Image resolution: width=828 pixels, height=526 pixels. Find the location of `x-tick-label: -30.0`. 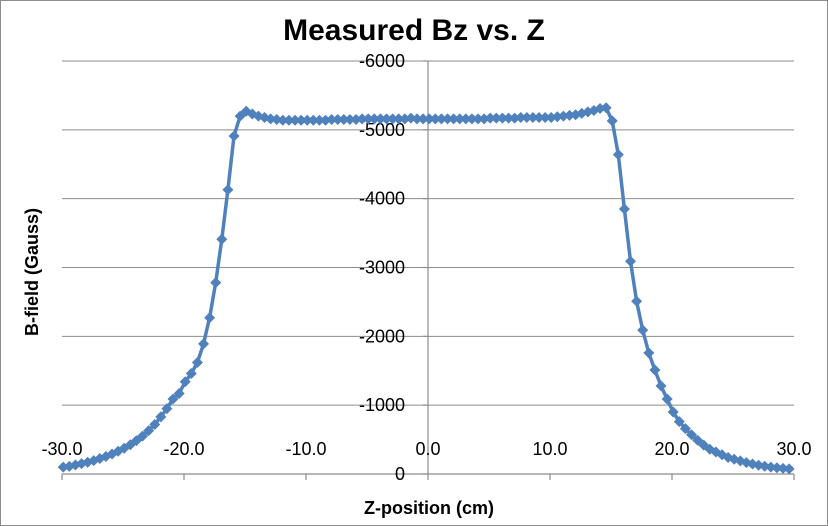

x-tick-label: -30.0 is located at coordinates (61, 449).